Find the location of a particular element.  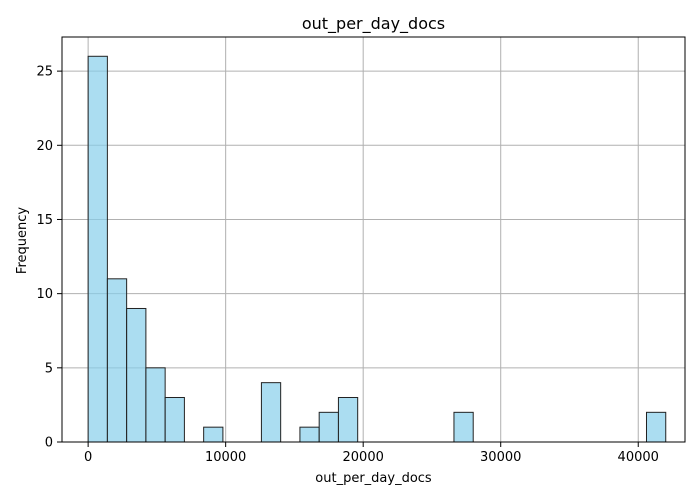

x-tick-label: 10000 is located at coordinates (225, 457).